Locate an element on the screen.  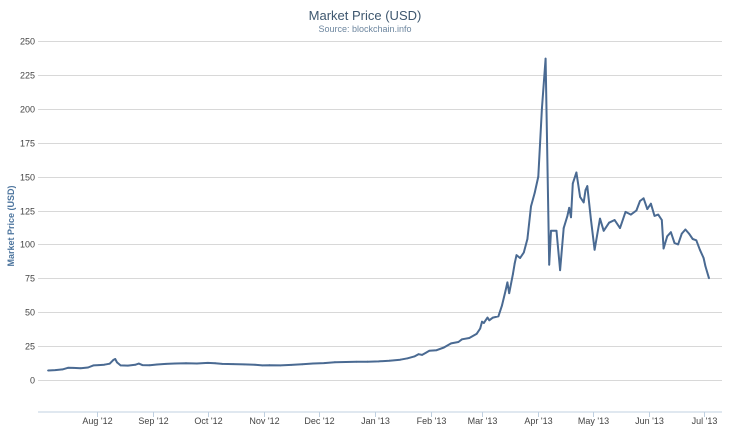
x-tick-label: Aug '12 is located at coordinates (97, 421).